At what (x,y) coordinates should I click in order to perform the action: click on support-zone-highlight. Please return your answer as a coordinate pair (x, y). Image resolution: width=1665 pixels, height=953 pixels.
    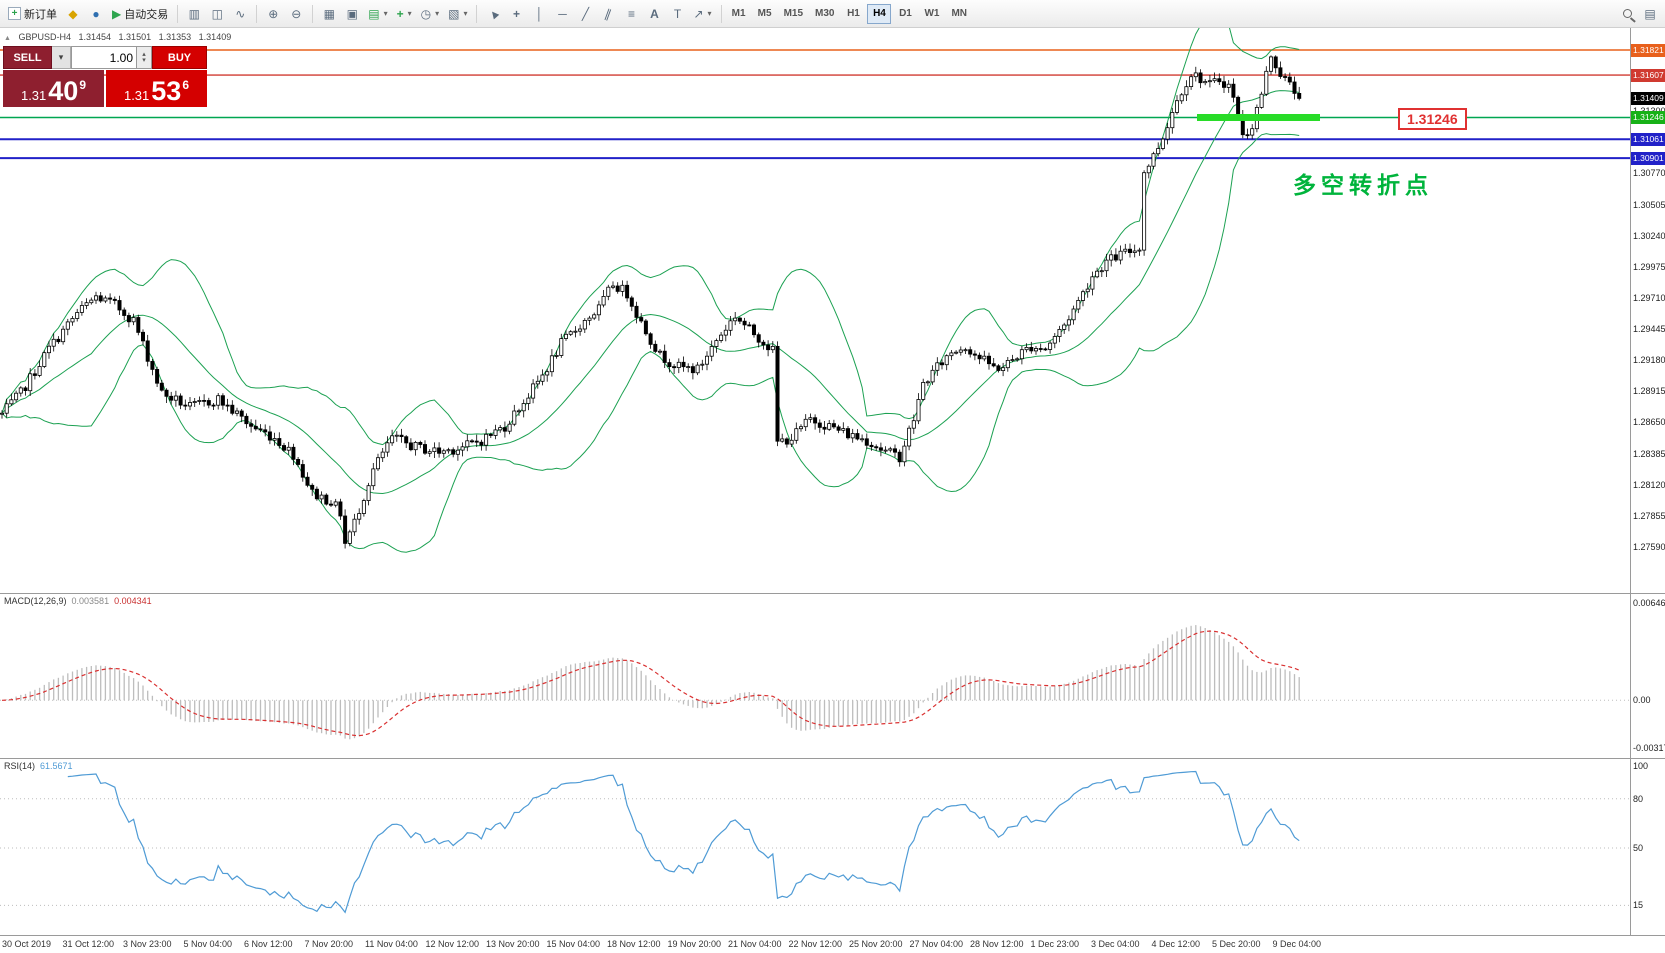
    Looking at the image, I should click on (1258, 117).